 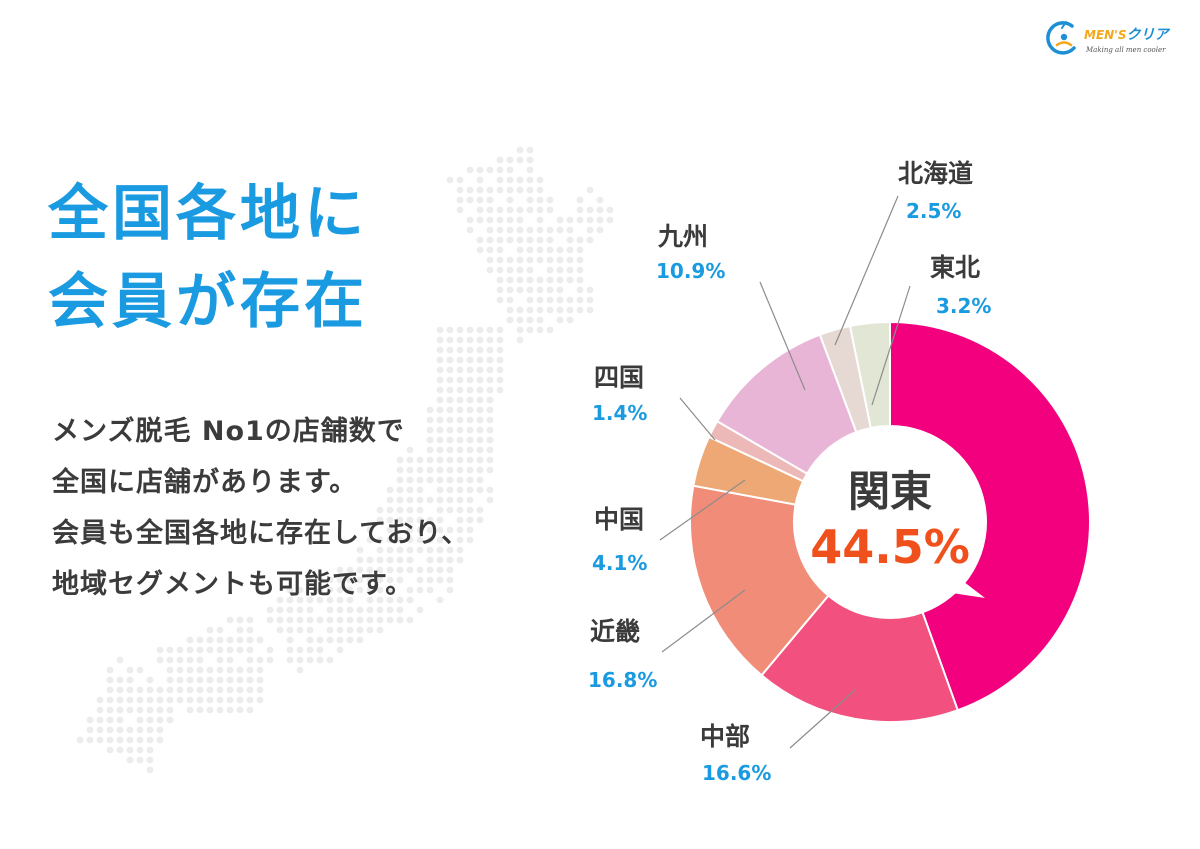 I want to click on center-callout, so click(x=891, y=522).